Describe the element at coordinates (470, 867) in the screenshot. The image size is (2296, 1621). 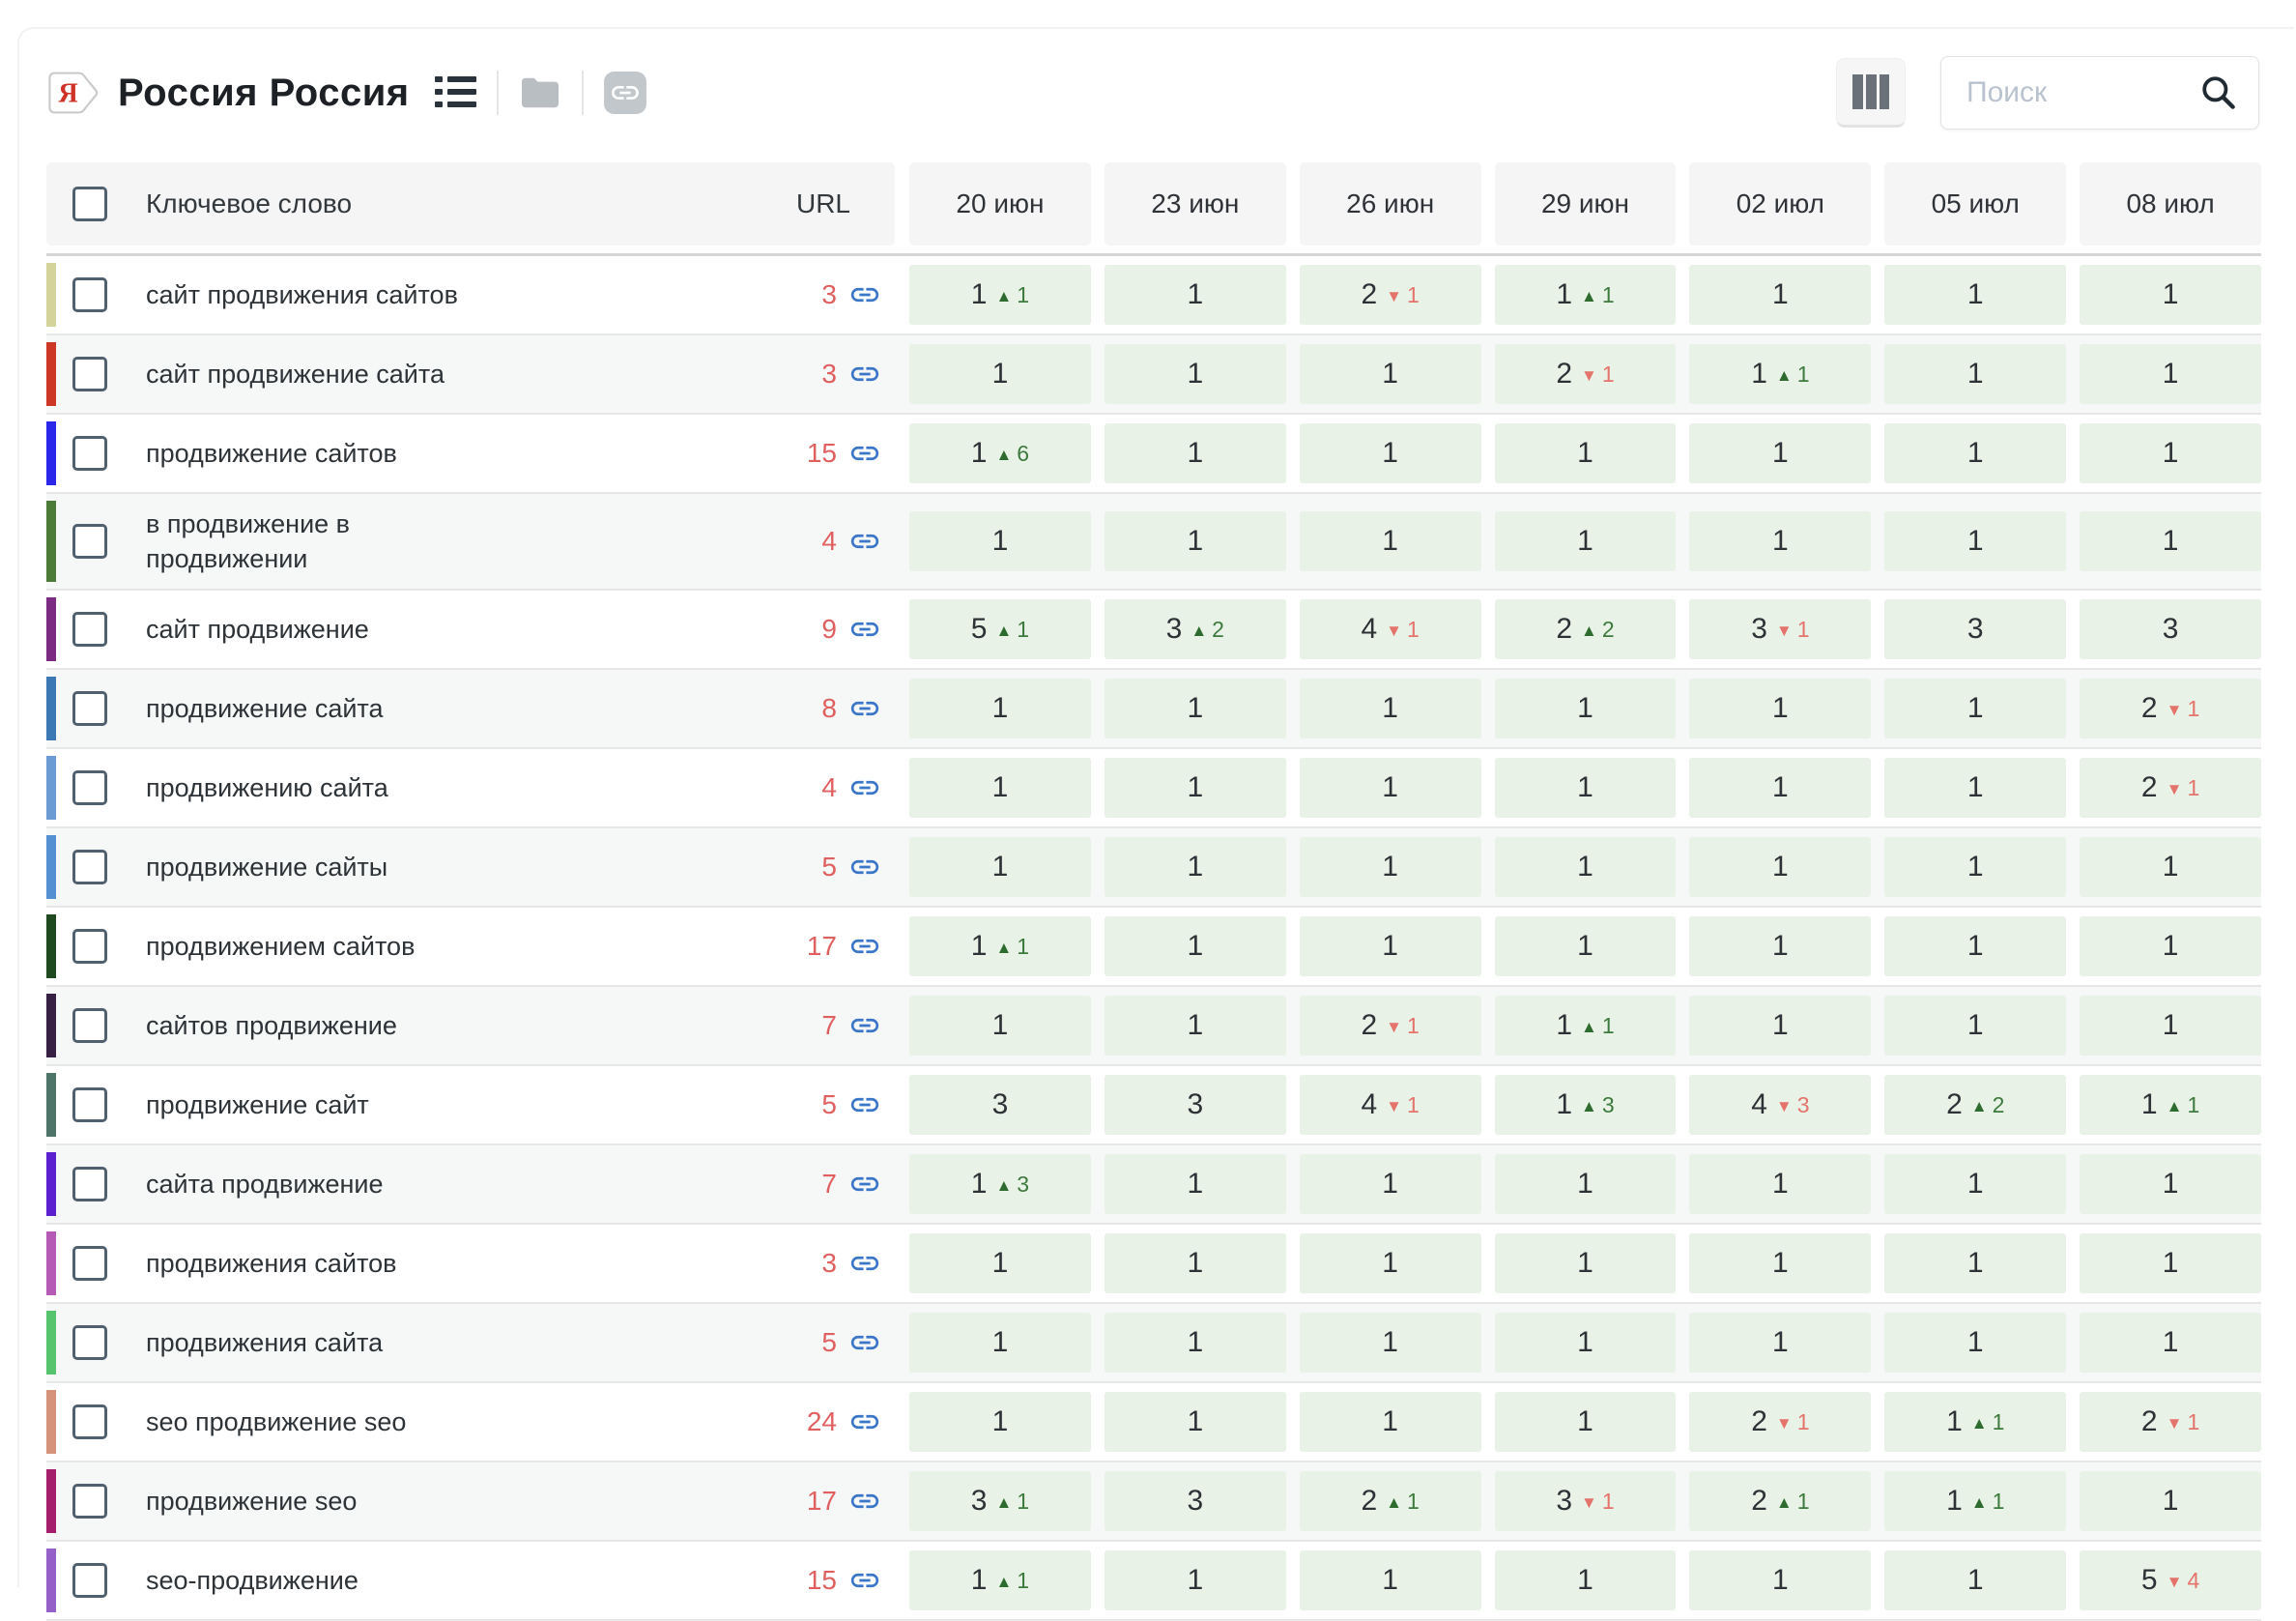
I see `row-left: продвижение сайты 5` at that location.